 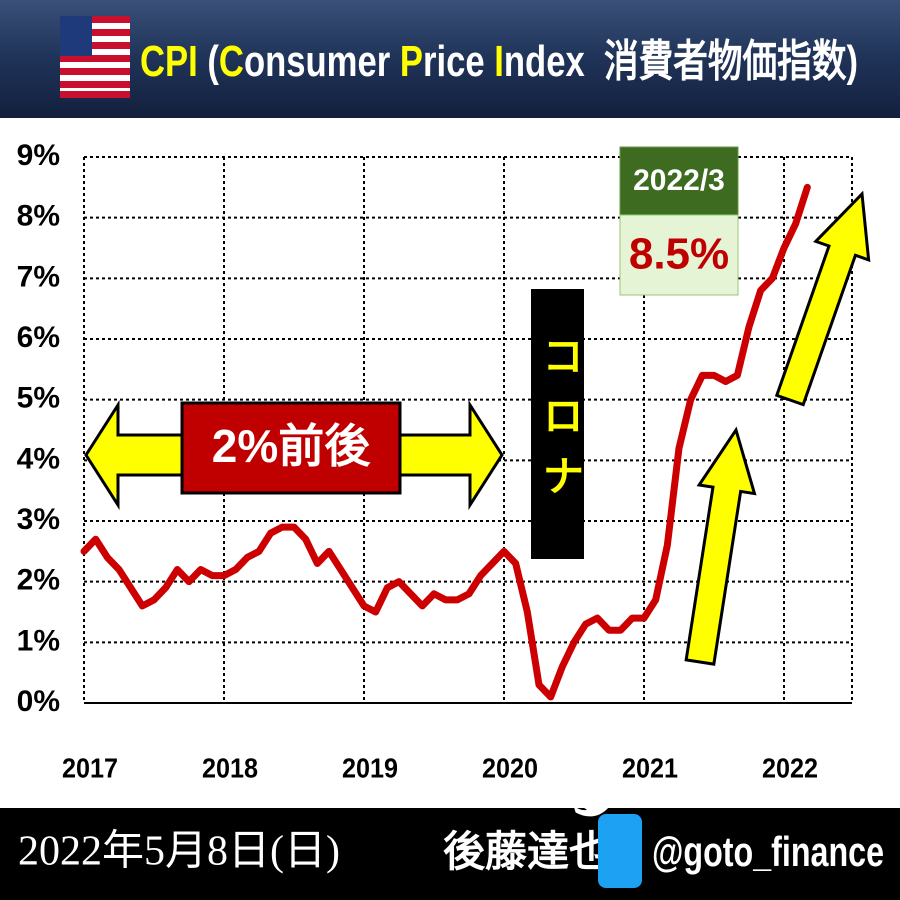 What do you see at coordinates (681, 61) in the screenshot?
I see `title-part: ndex 消費者物価指数)` at bounding box center [681, 61].